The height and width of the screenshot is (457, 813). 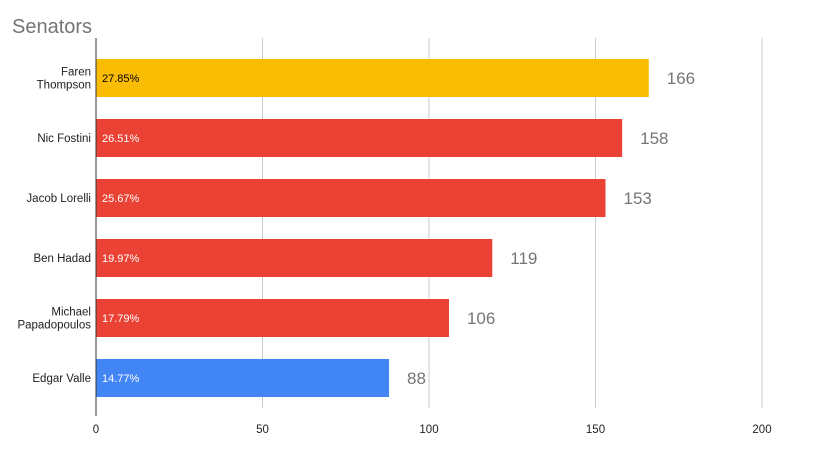 What do you see at coordinates (61, 379) in the screenshot?
I see `category-label-6: Edgar Valle` at bounding box center [61, 379].